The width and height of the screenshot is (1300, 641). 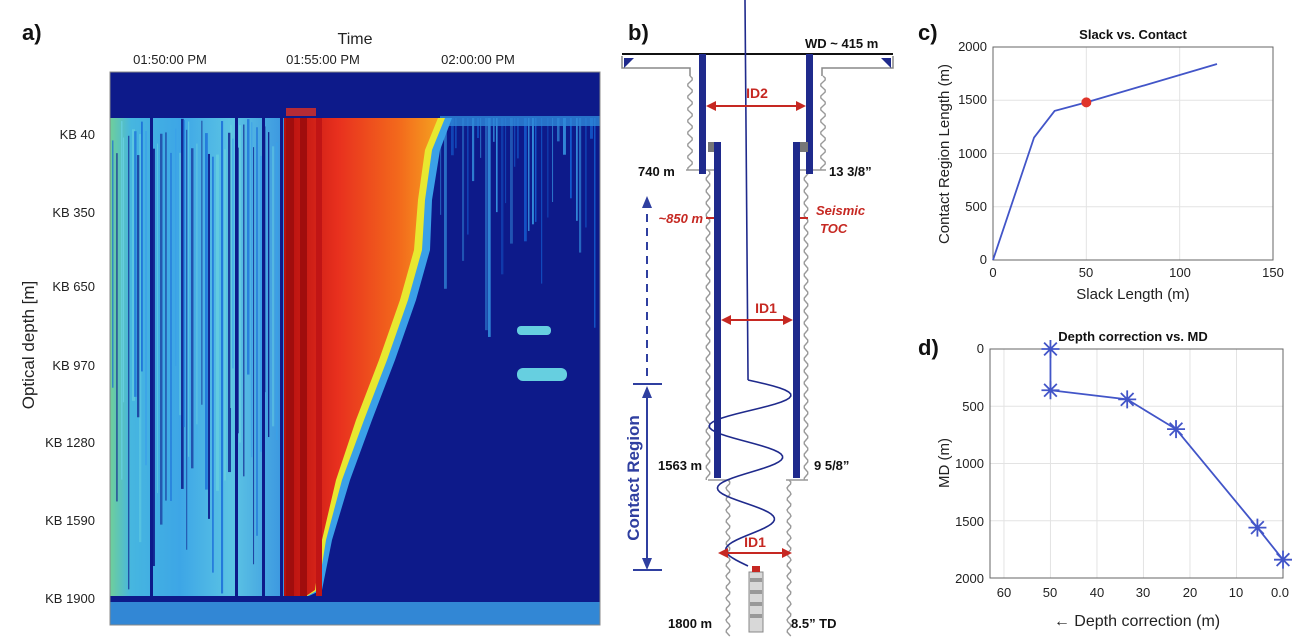 What do you see at coordinates (1190, 592) in the screenshot?
I see `chart-d-x-tick: 20` at bounding box center [1190, 592].